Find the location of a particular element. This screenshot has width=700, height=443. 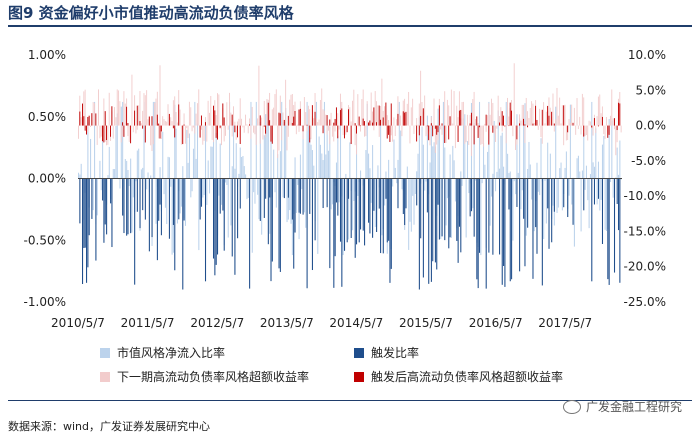

legend-item-next-excess: 下一期高流动负债率风格超额收益率 is located at coordinates (204, 376).